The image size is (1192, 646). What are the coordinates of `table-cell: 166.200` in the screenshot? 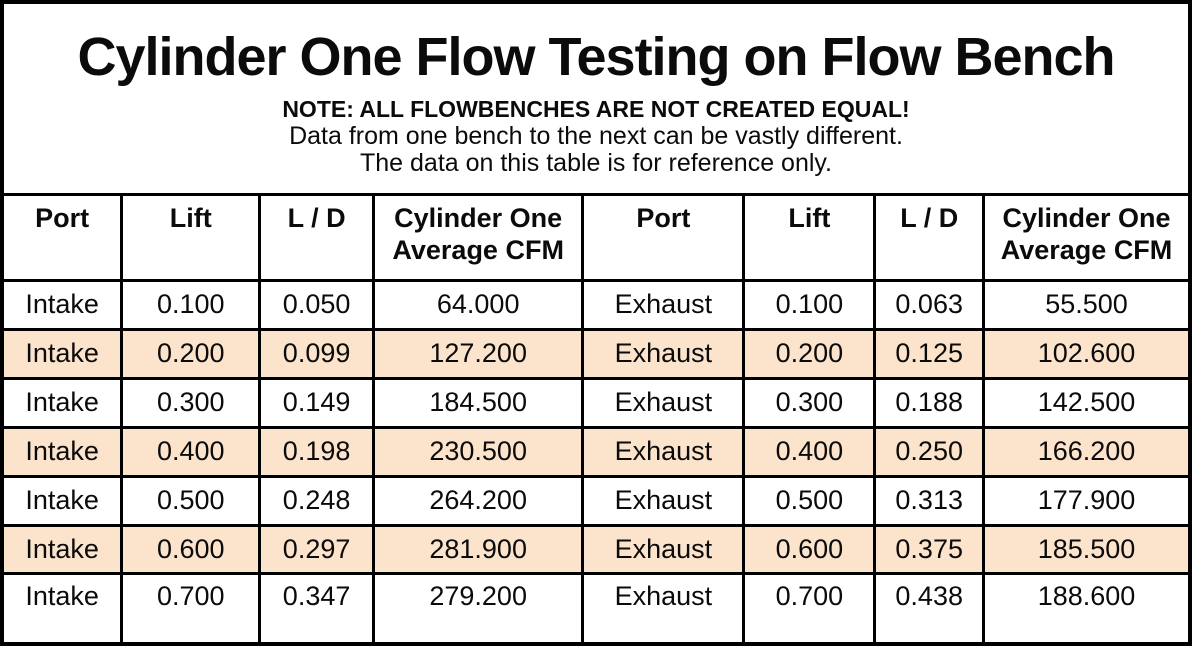 It's located at (1085, 451).